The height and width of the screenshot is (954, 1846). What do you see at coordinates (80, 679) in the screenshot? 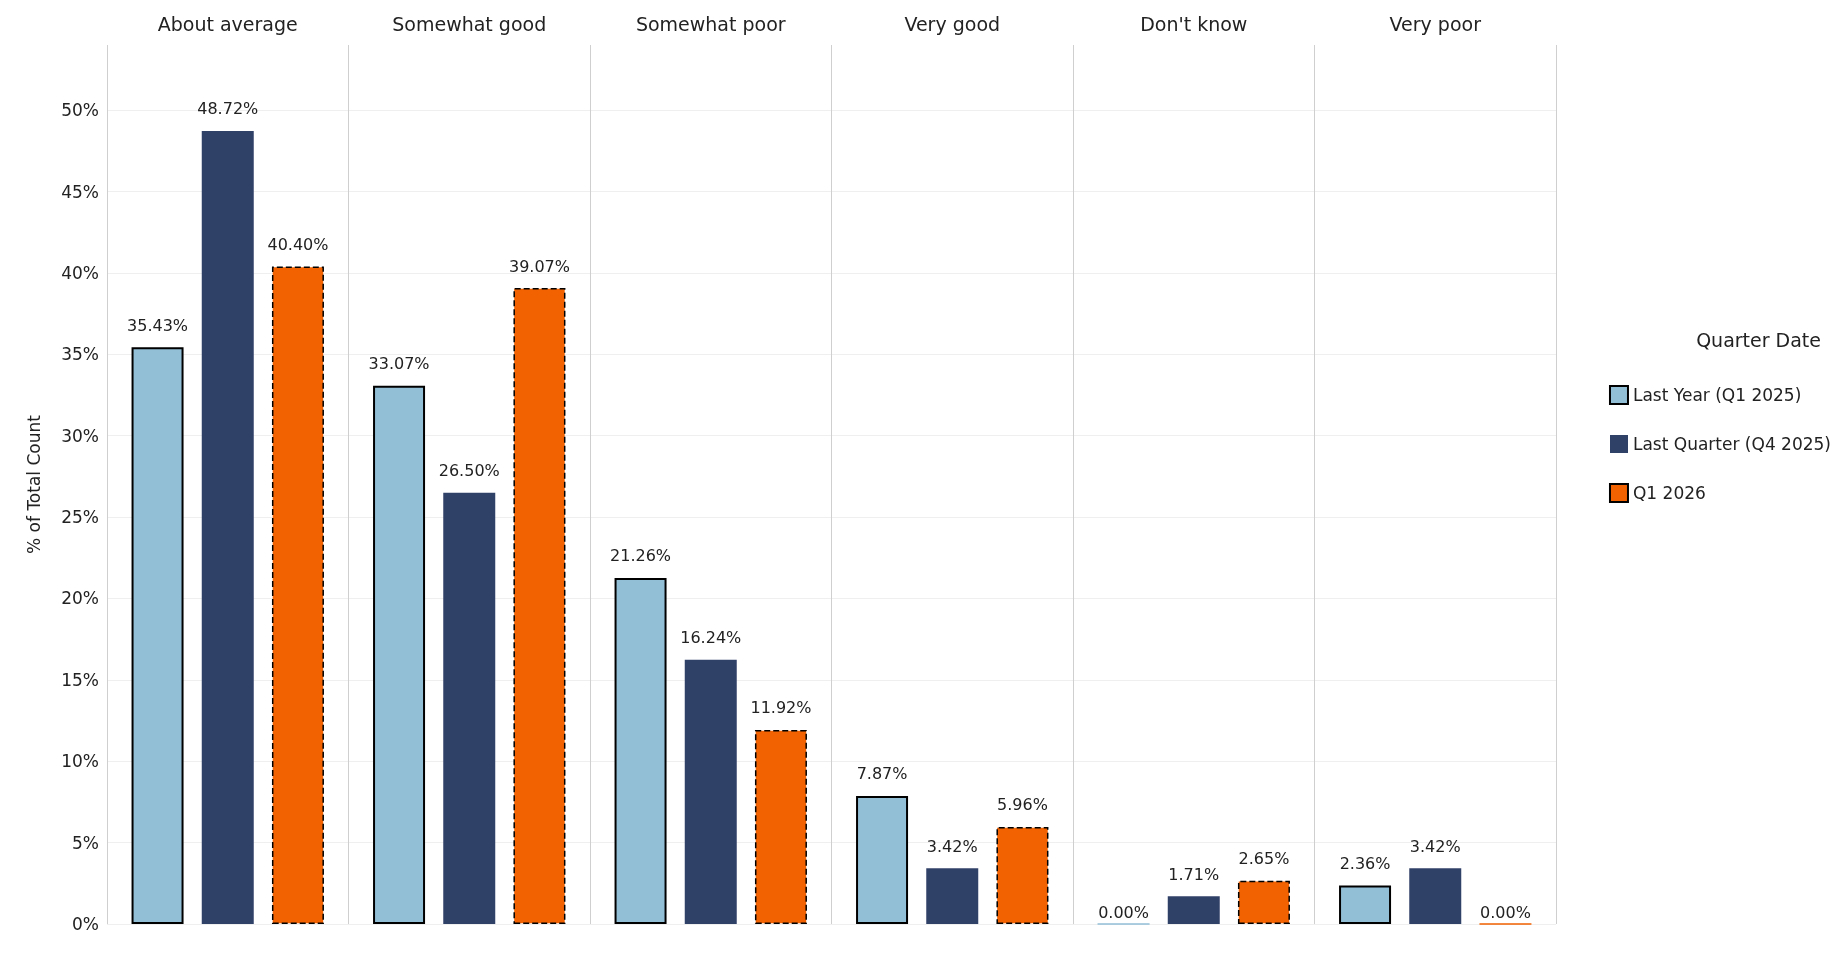
I see `y-tick-label: 15%` at bounding box center [80, 679].